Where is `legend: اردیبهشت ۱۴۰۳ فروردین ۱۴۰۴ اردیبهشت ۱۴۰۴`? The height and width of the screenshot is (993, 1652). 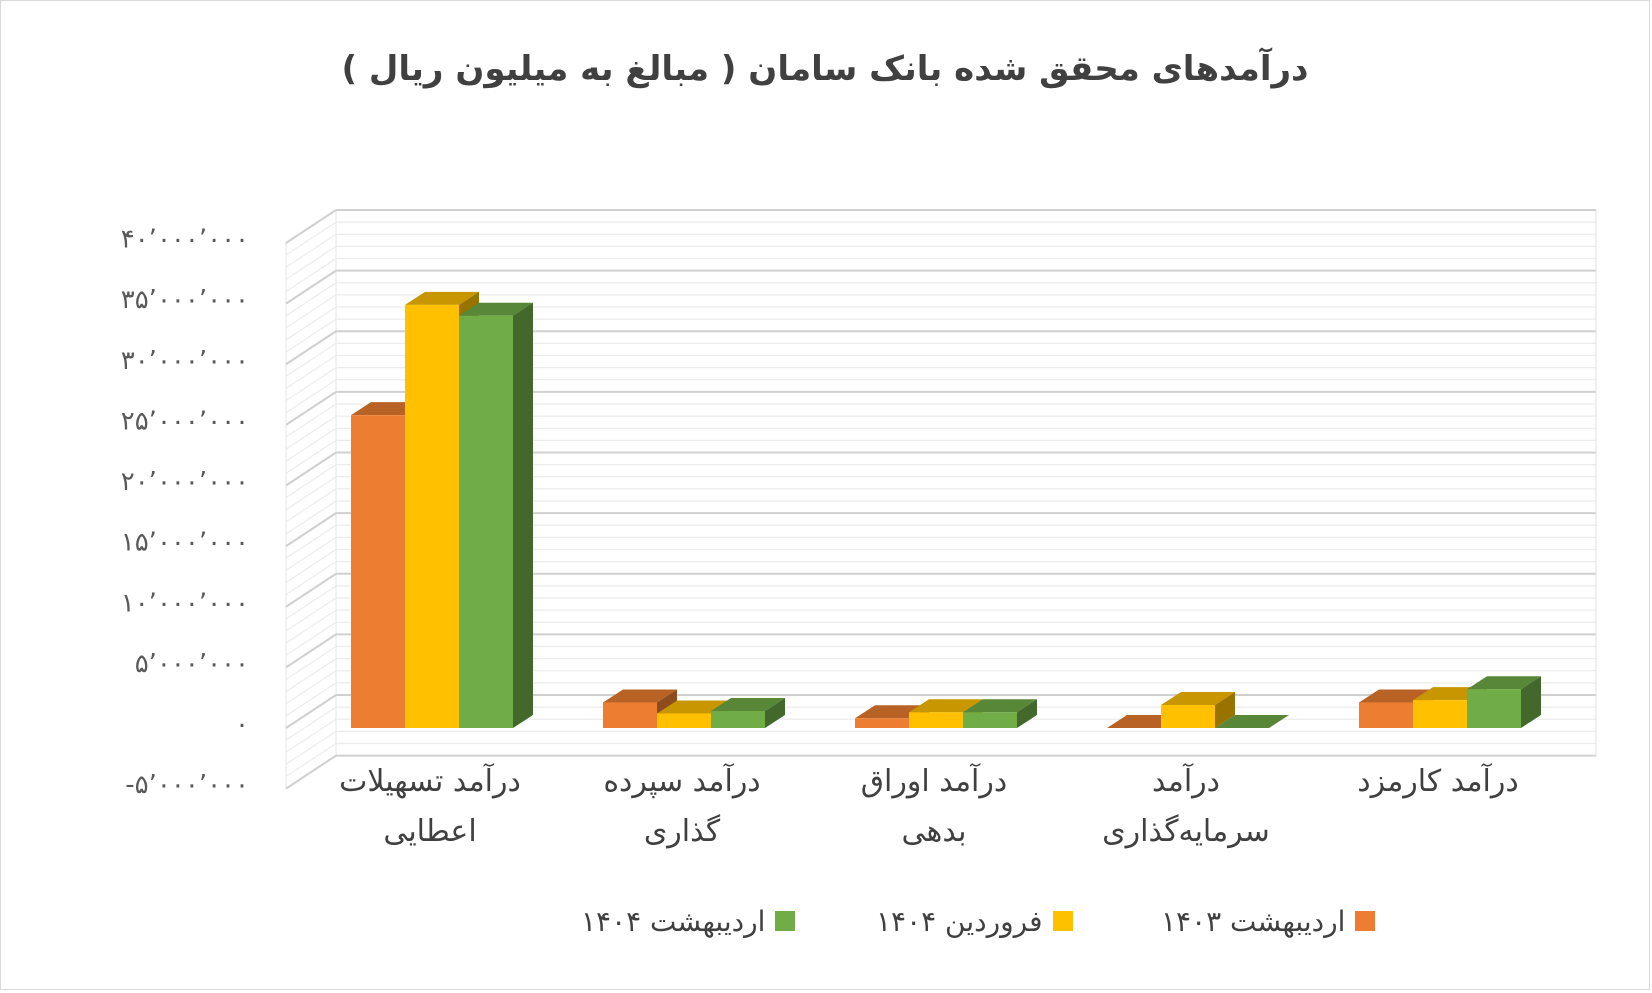
legend: اردیبهشت ۱۴۰۳ فروردین ۱۴۰۴ اردیبهشت ۱۴۰۴ is located at coordinates (826, 926).